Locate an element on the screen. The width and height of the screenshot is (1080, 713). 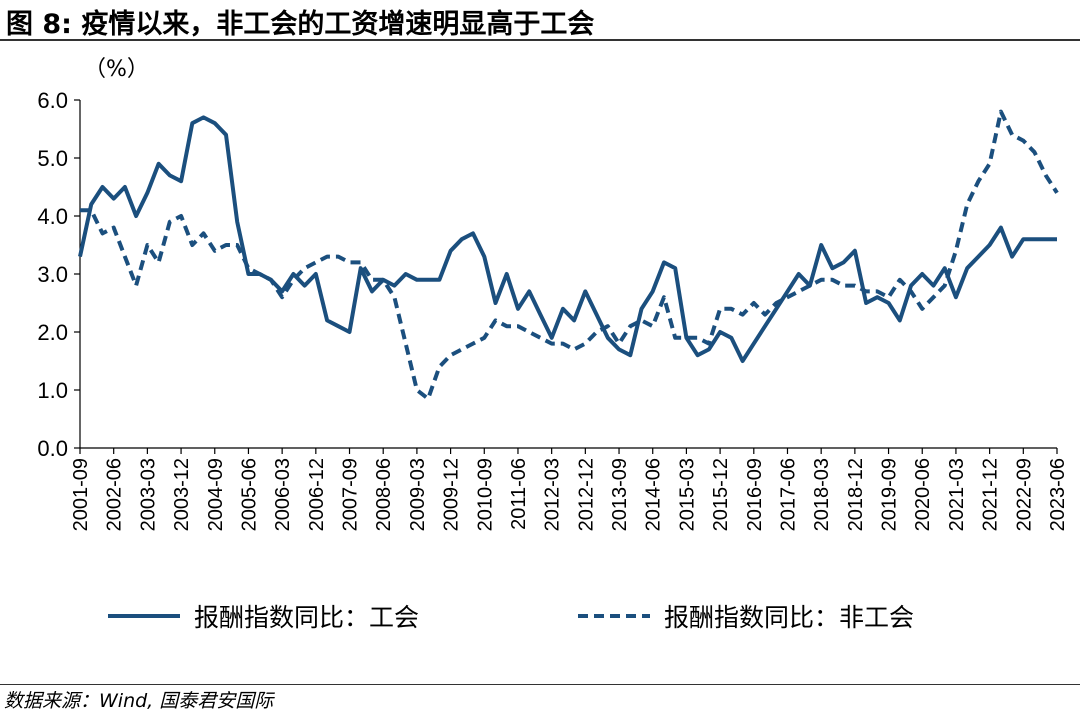
y-tick-label: 1.0 is located at coordinates (52, 390).